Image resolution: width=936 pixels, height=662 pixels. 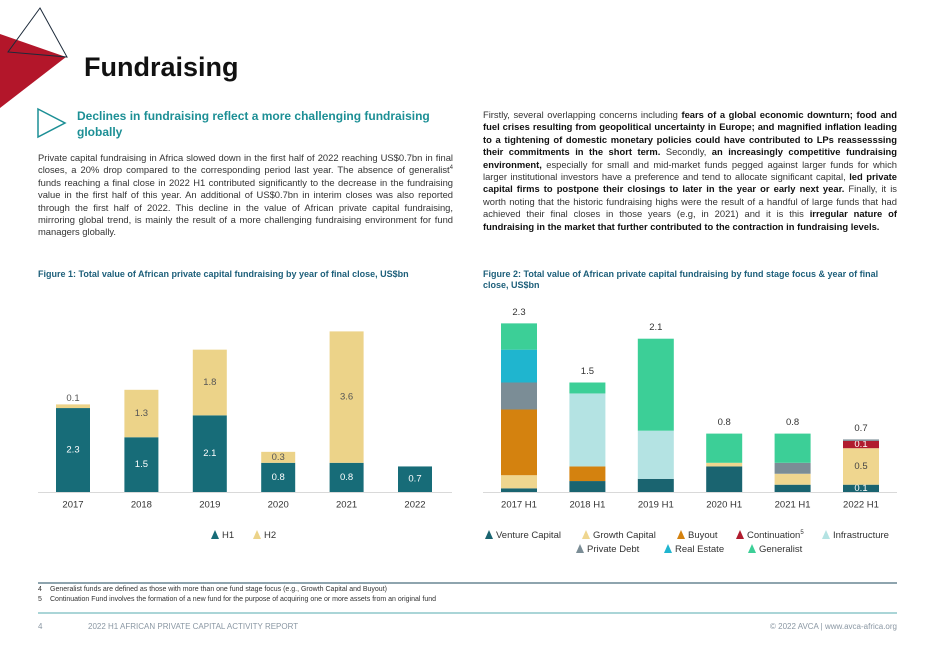 I want to click on data-label: 0.7, so click(x=414, y=479).